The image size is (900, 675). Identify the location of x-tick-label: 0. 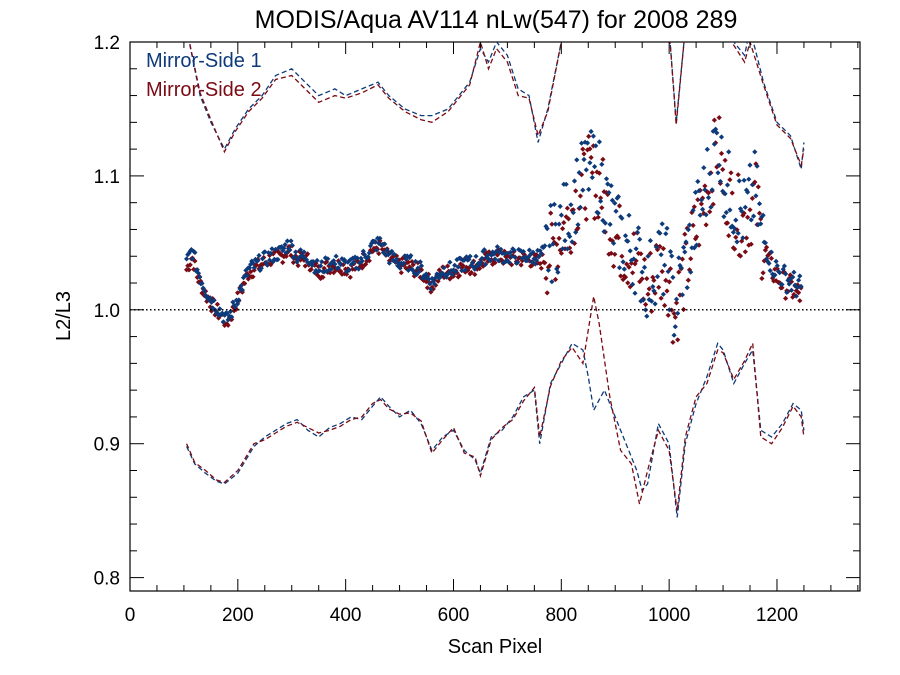
(130, 615).